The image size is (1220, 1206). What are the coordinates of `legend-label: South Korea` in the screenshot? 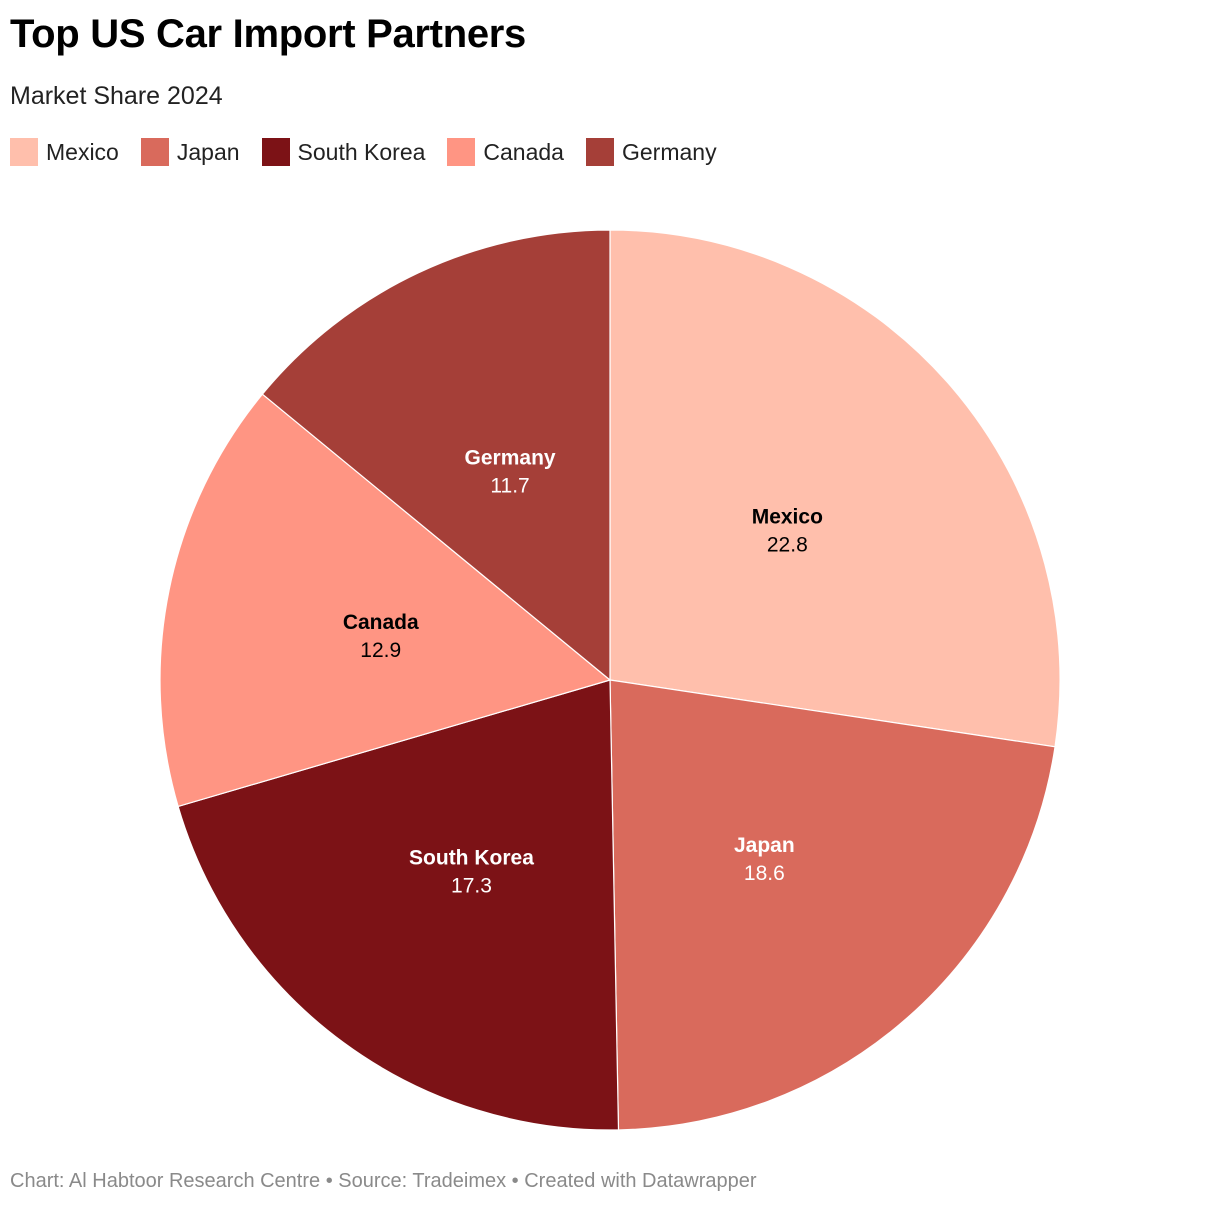 It's located at (361, 151).